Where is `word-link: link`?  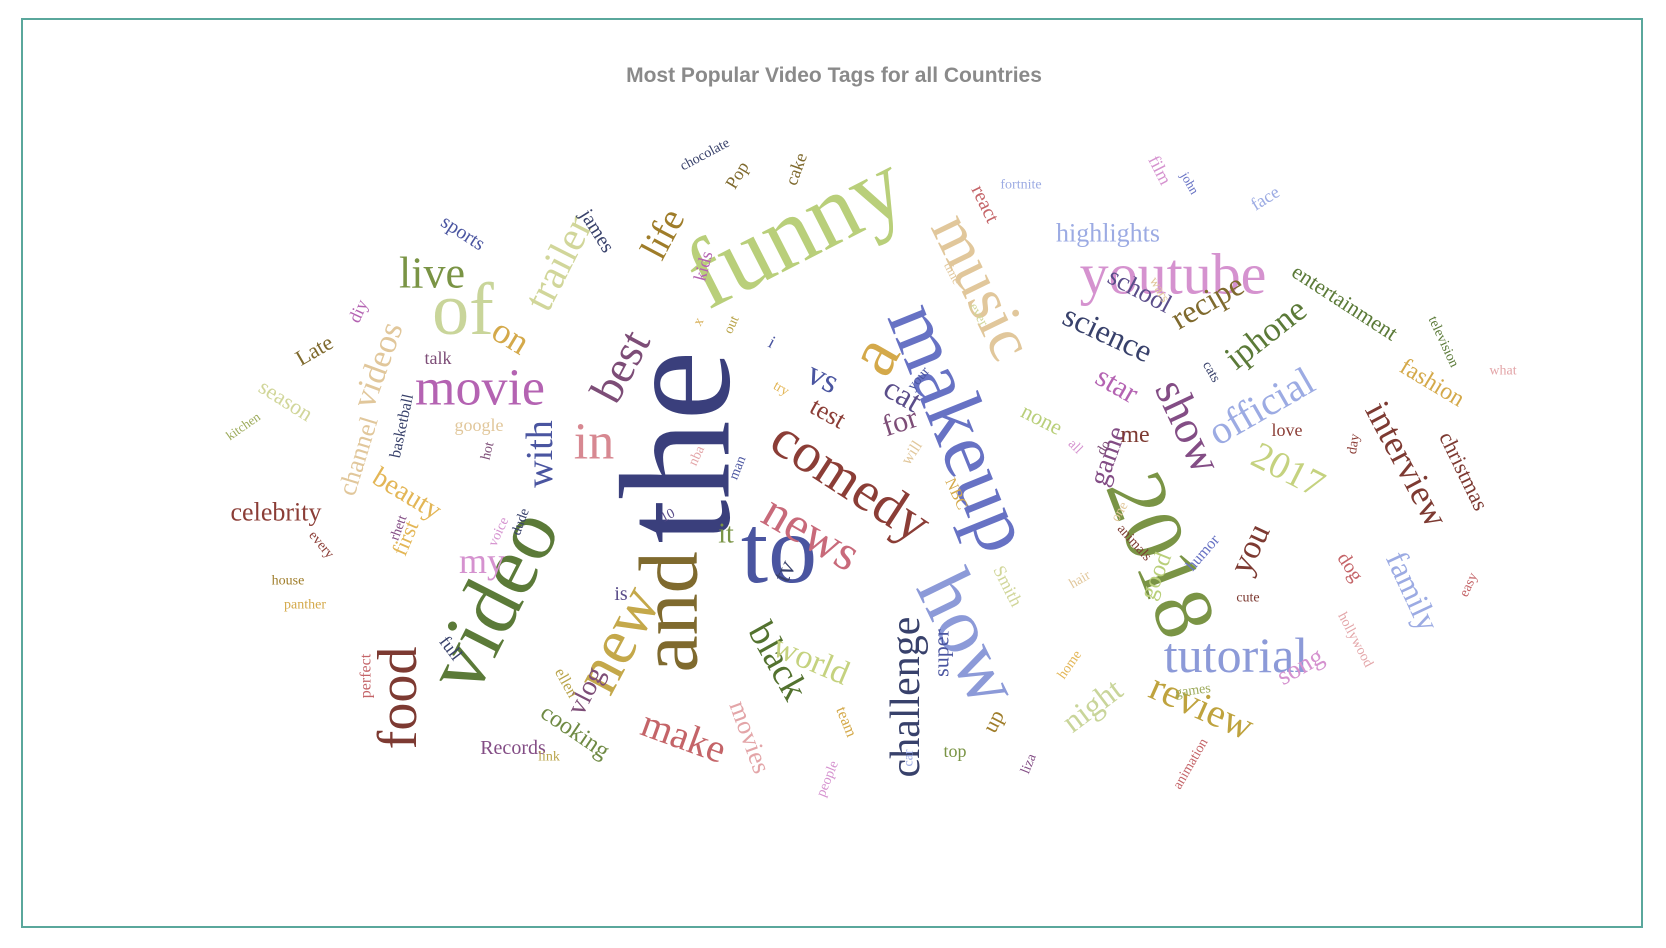 word-link: link is located at coordinates (549, 757).